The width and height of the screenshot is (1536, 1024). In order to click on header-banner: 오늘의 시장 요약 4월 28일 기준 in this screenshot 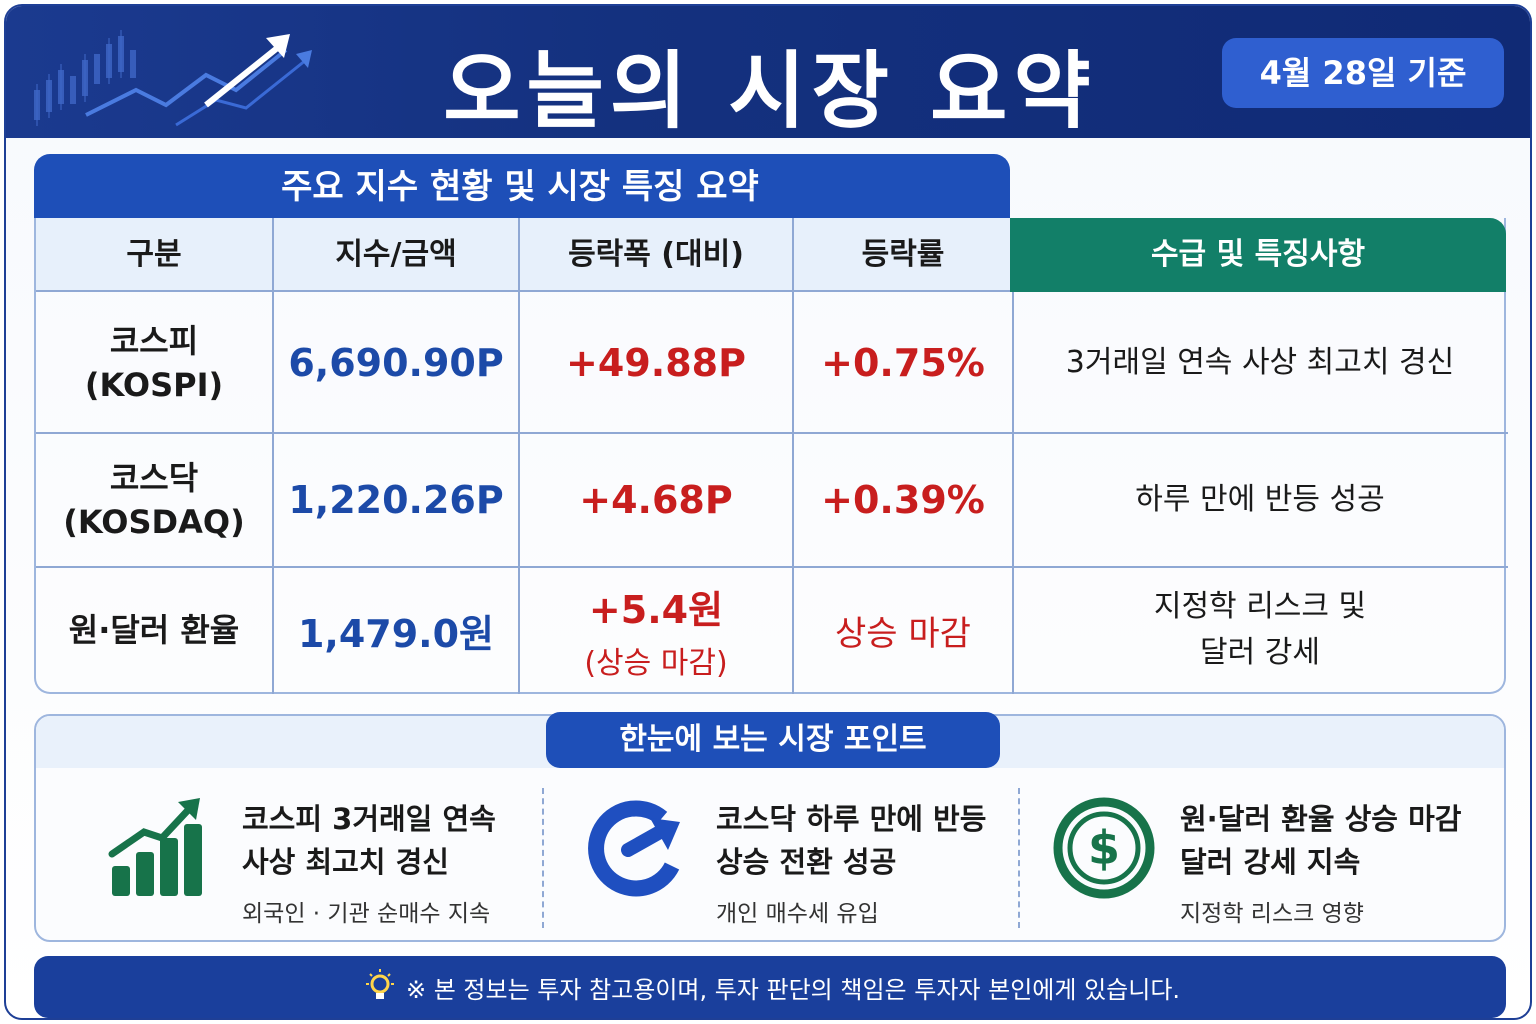, I will do `click(768, 73)`.